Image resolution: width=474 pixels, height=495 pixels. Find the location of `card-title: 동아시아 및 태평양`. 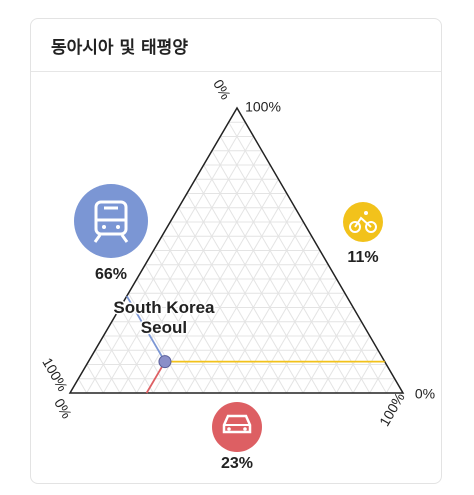

card-title: 동아시아 및 태평양 is located at coordinates (236, 45).